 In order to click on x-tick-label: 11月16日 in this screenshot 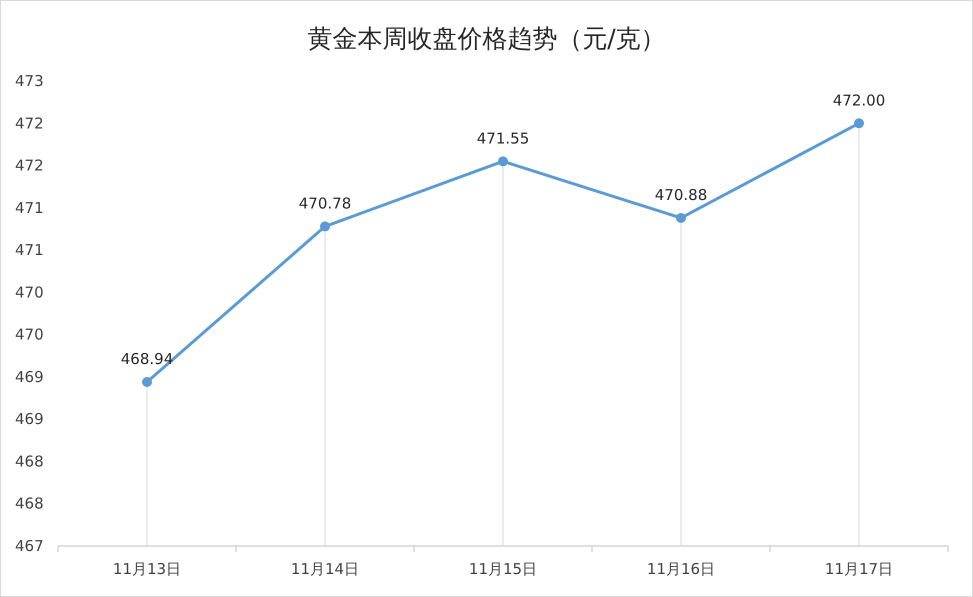, I will do `click(681, 569)`.